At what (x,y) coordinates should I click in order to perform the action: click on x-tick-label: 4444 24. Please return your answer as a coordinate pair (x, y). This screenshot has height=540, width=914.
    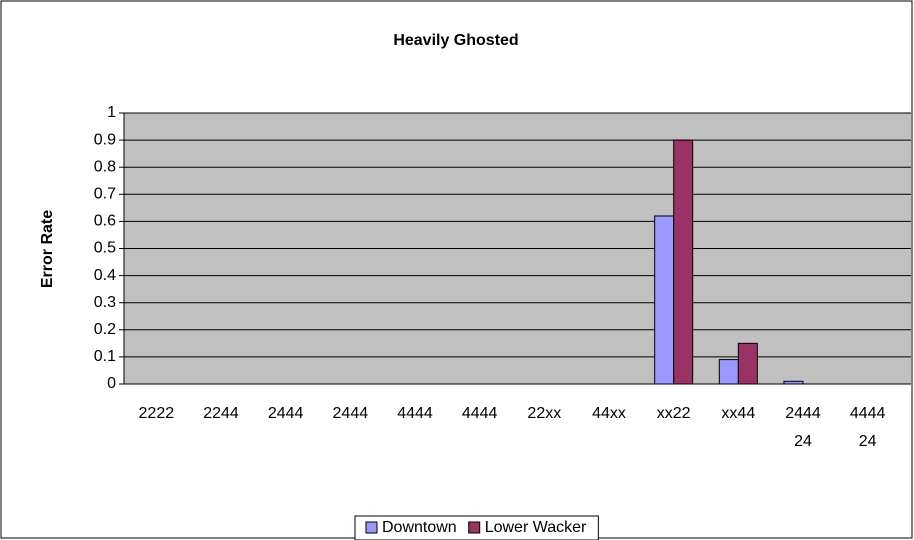
    Looking at the image, I should click on (868, 427).